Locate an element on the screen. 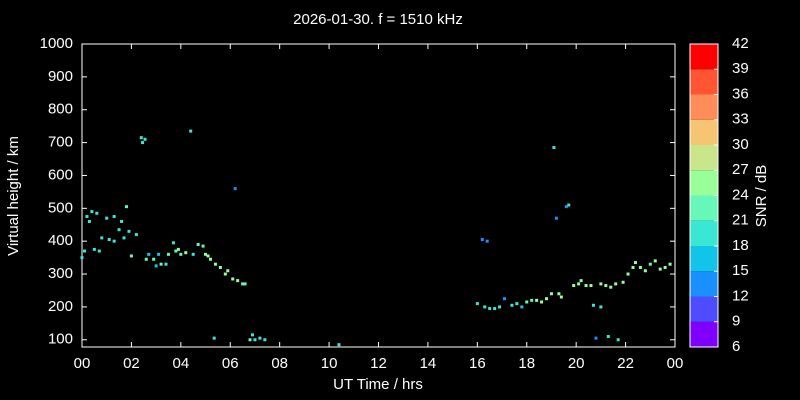 The height and width of the screenshot is (400, 800). y-tick-label: 900 is located at coordinates (60, 76).